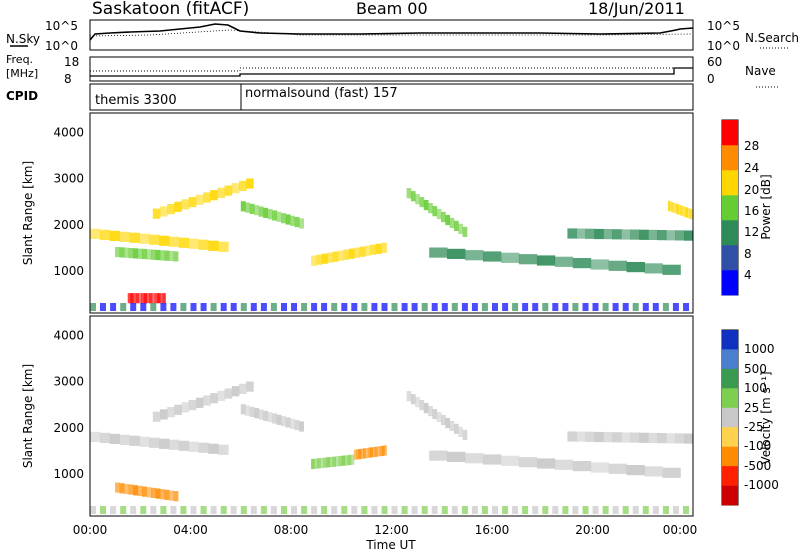  What do you see at coordinates (391, 72) in the screenshot?
I see `freq-trace` at bounding box center [391, 72].